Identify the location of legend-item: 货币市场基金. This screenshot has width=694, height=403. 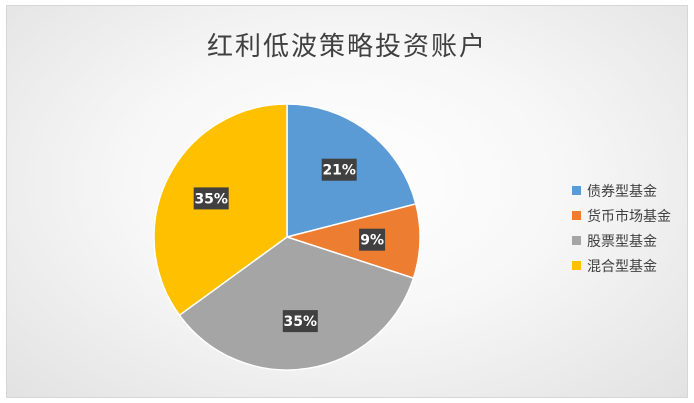
(621, 215).